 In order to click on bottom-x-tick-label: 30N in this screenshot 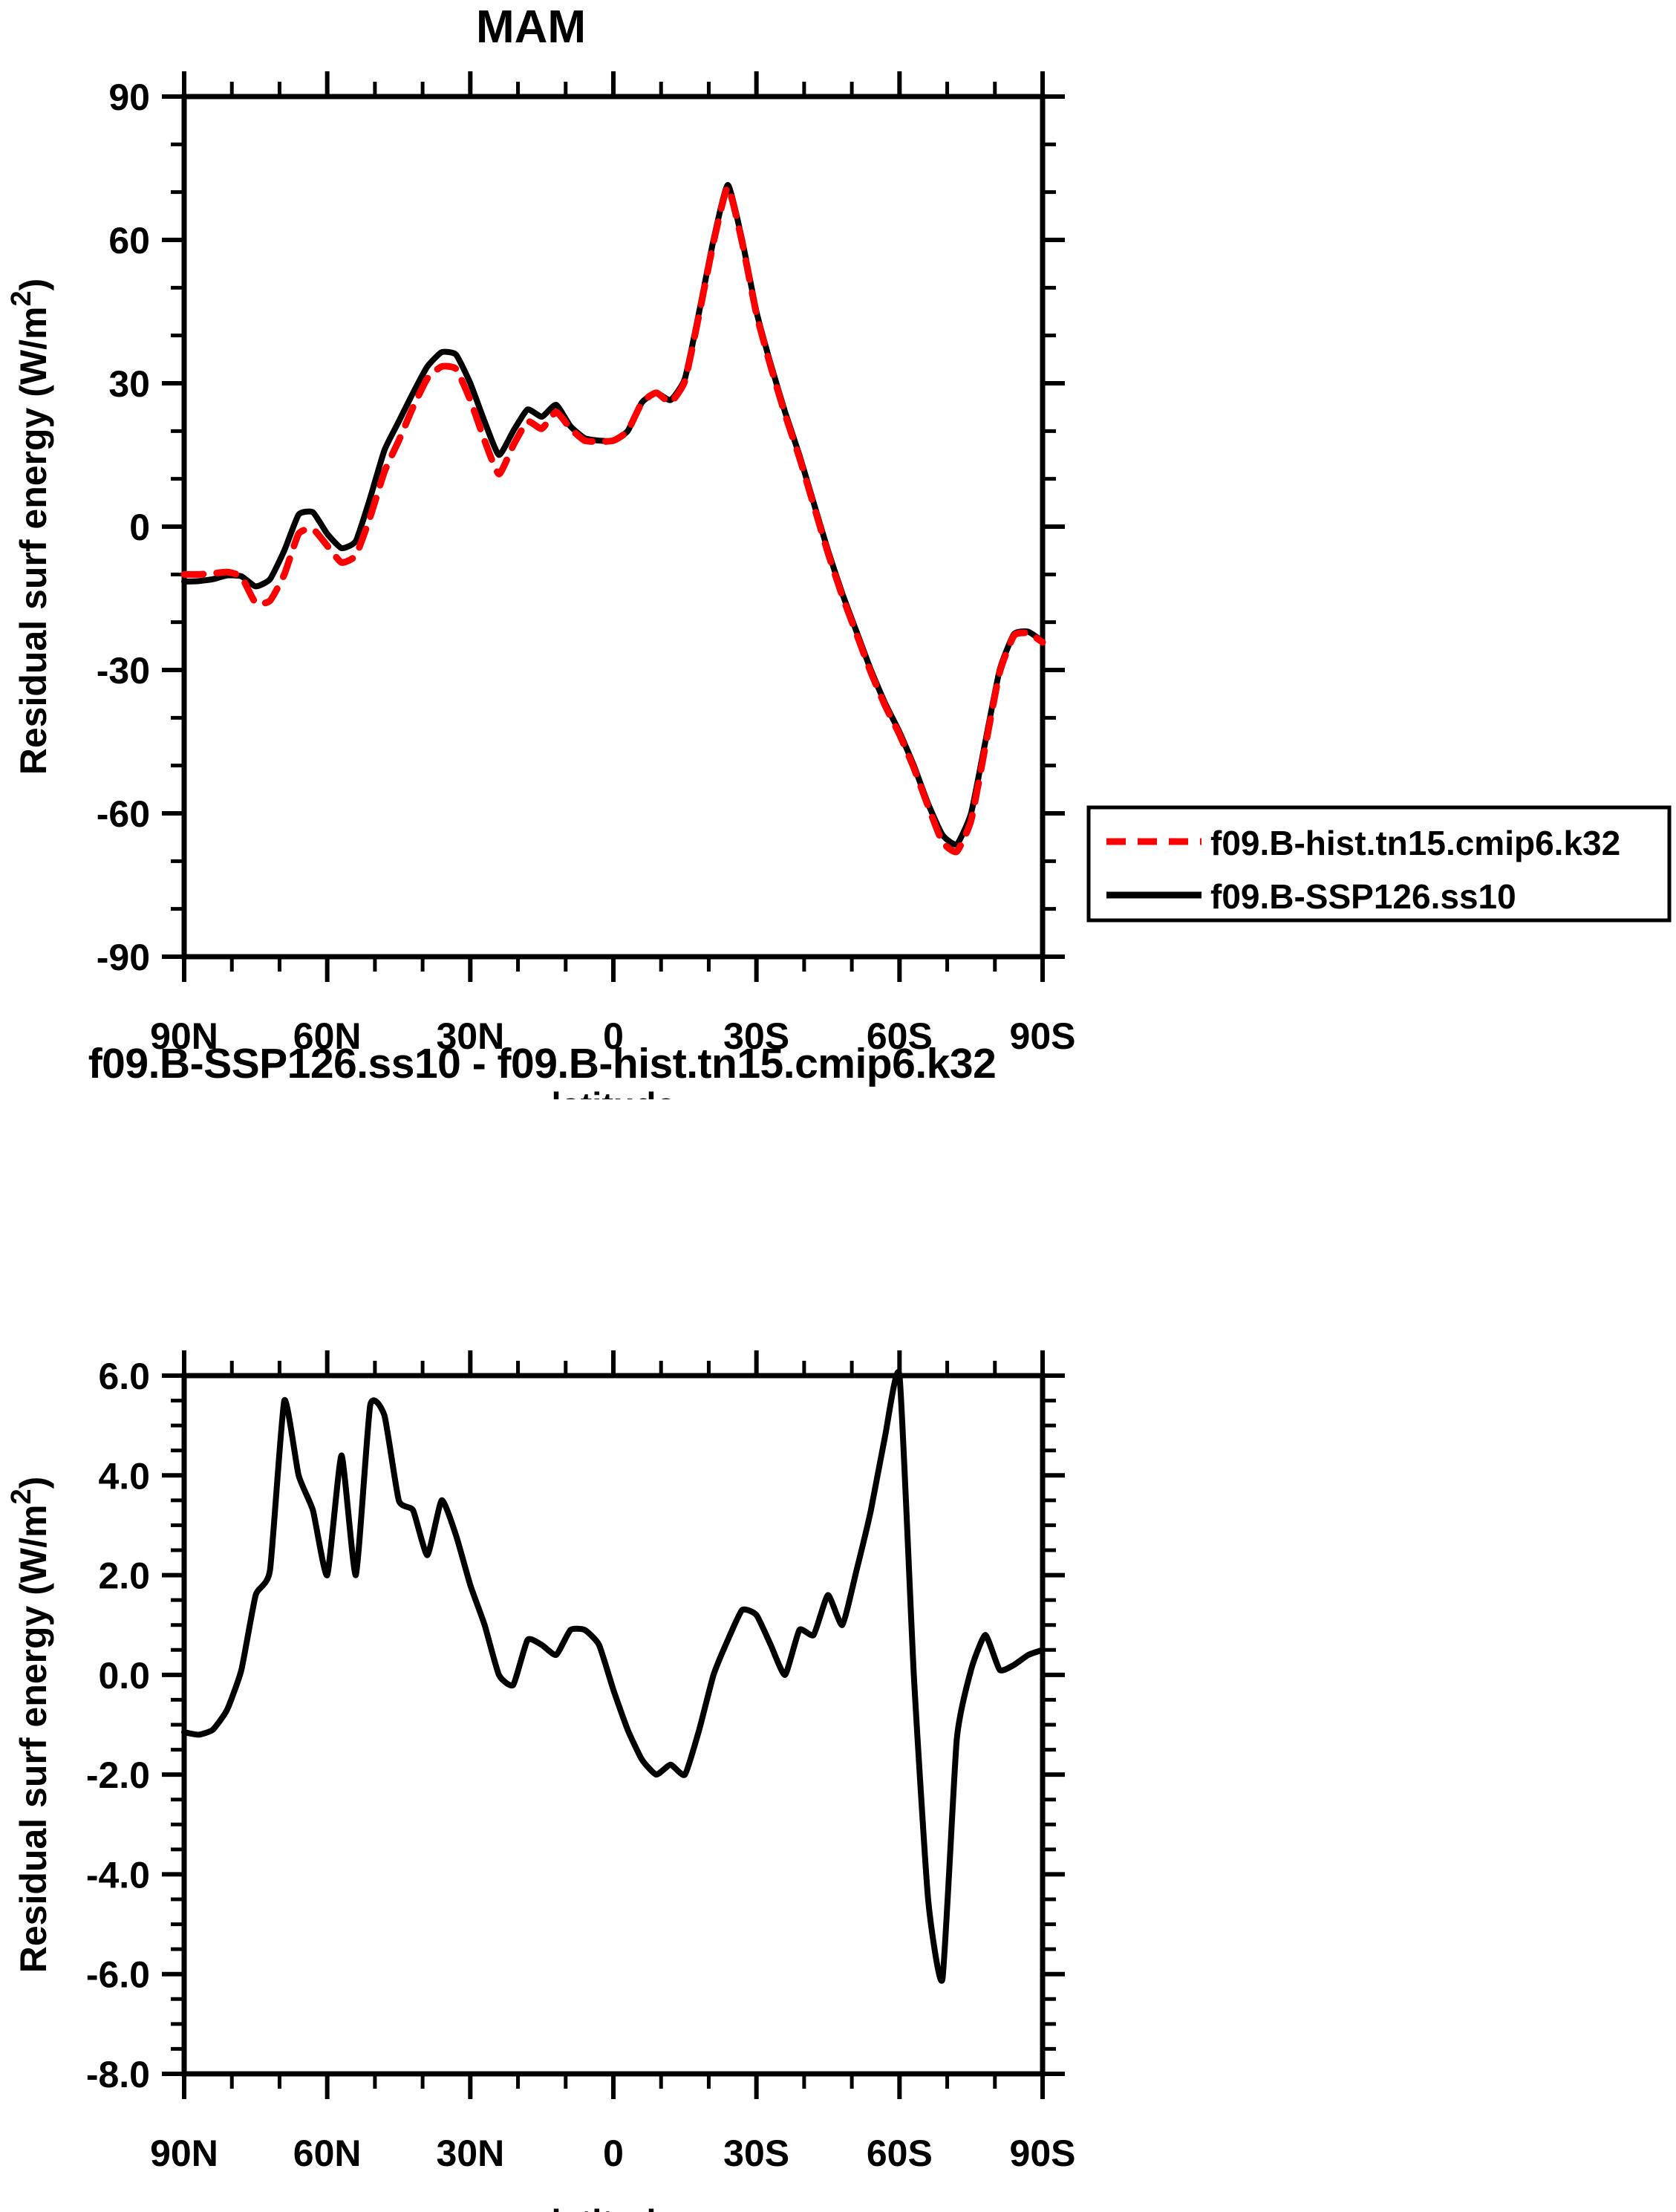, I will do `click(470, 2153)`.